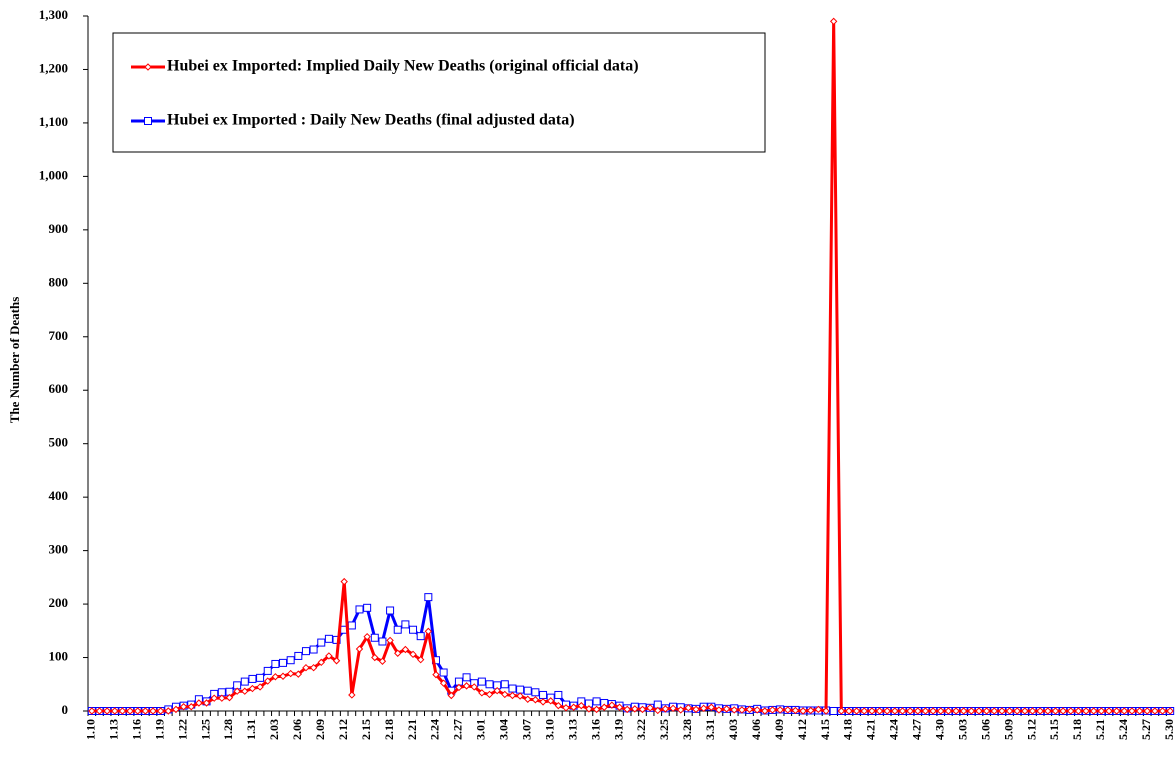 The height and width of the screenshot is (765, 1176). I want to click on x-tick-label: 2.21, so click(412, 729).